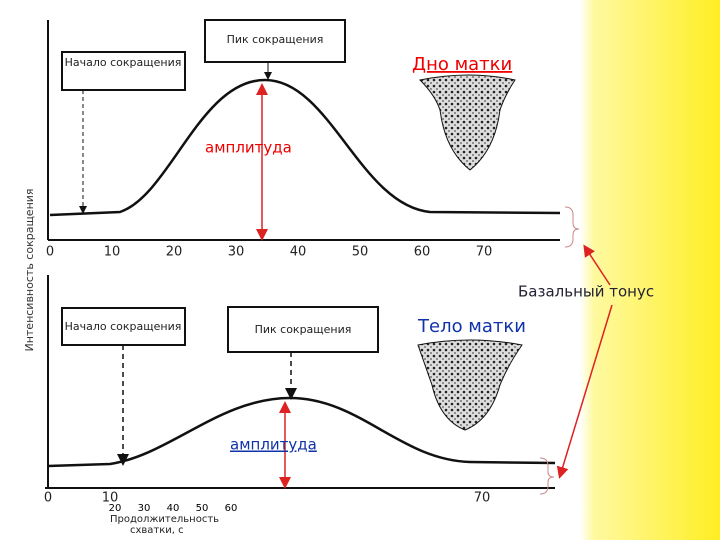 The width and height of the screenshot is (720, 540). I want to click on region-label: Тело матки, so click(471, 326).